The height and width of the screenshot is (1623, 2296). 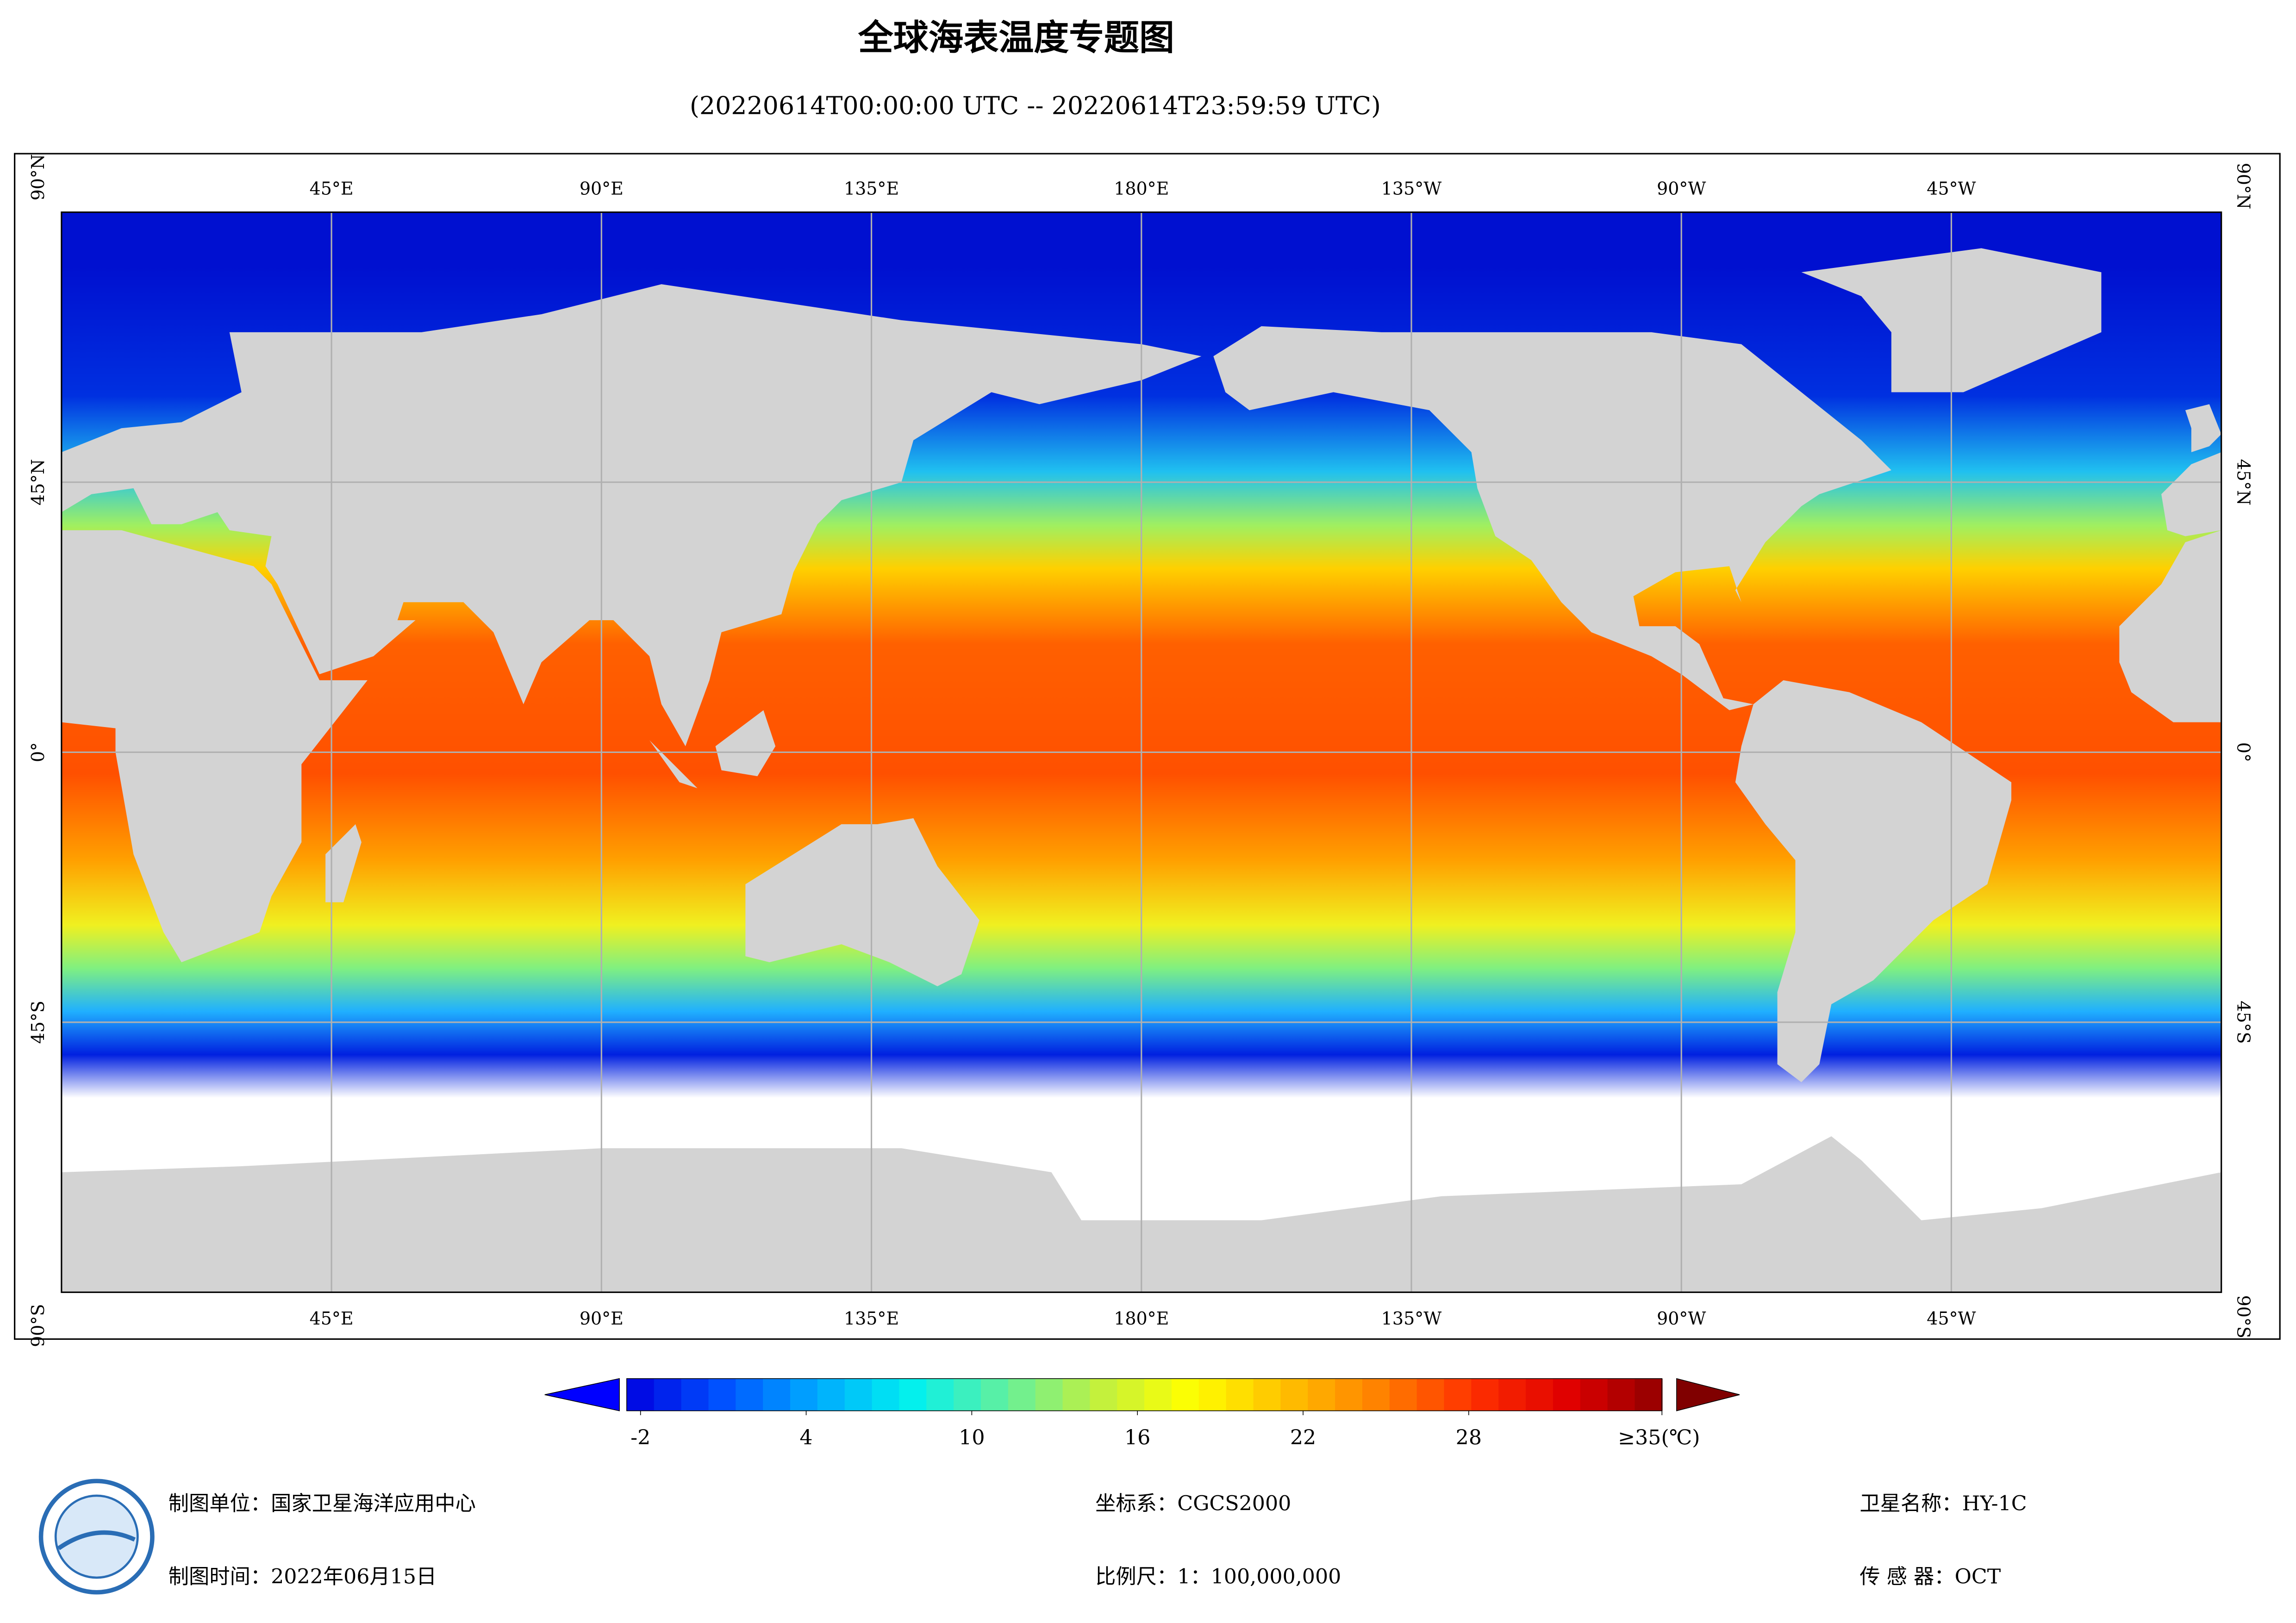 What do you see at coordinates (602, 1318) in the screenshot?
I see `lon-label-bottom: 90°E` at bounding box center [602, 1318].